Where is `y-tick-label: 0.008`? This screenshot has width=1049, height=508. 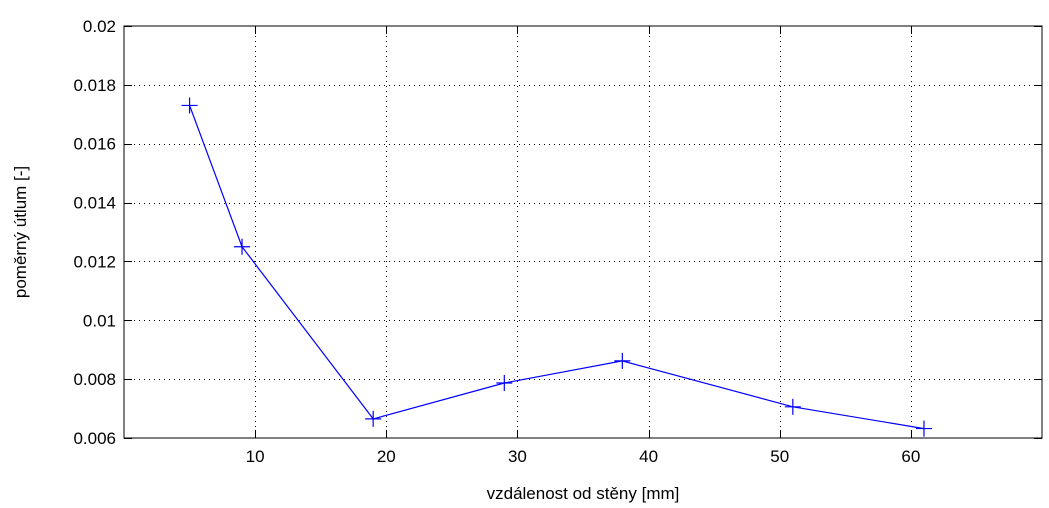 y-tick-label: 0.008 is located at coordinates (94, 379).